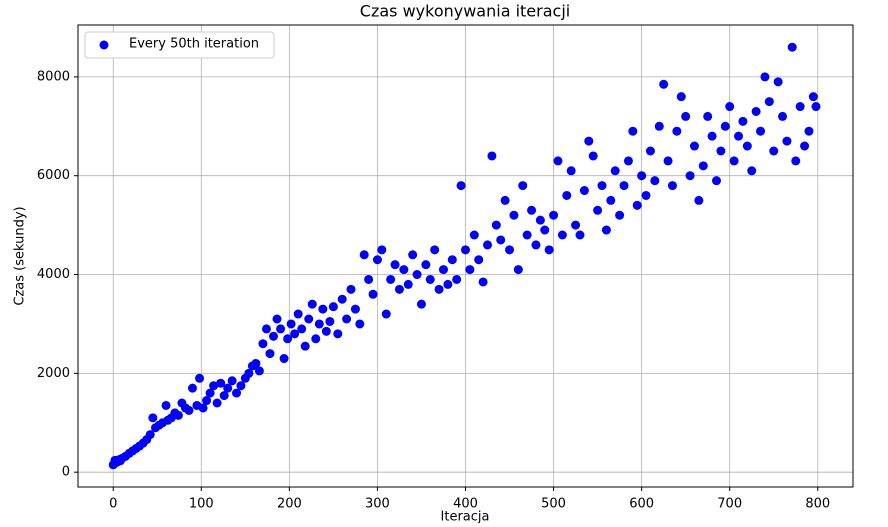 This screenshot has height=527, width=888. Describe the element at coordinates (113, 504) in the screenshot. I see `x-tick-label: 0` at that location.